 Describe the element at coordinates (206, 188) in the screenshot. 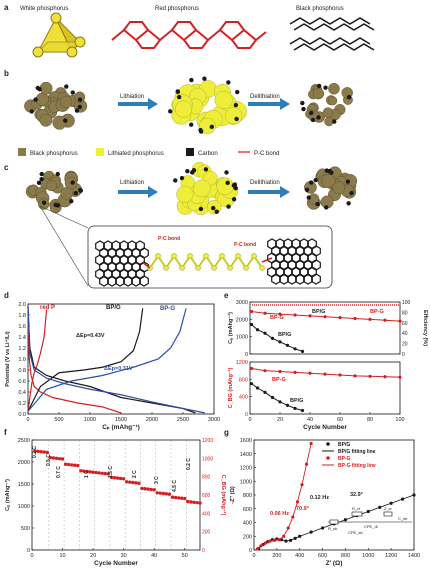

I see `lithiated-bp-carbon-cluster` at that location.